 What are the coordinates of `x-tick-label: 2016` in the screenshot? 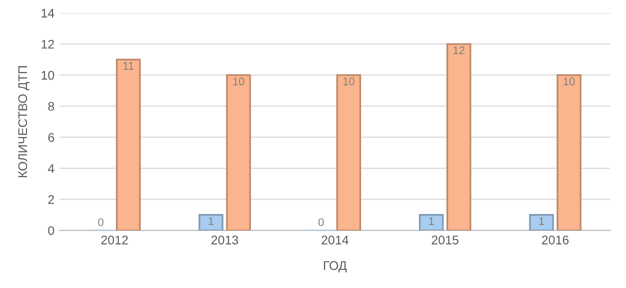 It's located at (555, 240).